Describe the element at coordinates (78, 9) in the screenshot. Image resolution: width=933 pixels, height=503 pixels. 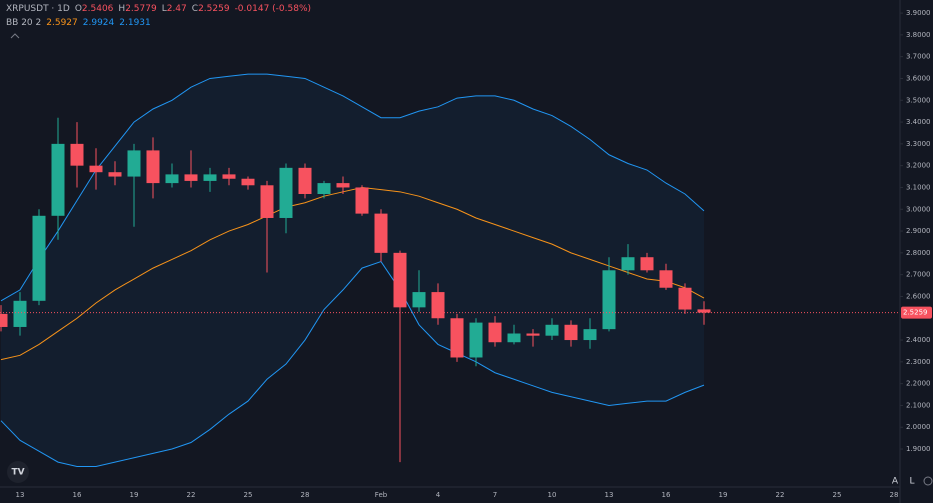
I see `ohlc-key: O` at that location.